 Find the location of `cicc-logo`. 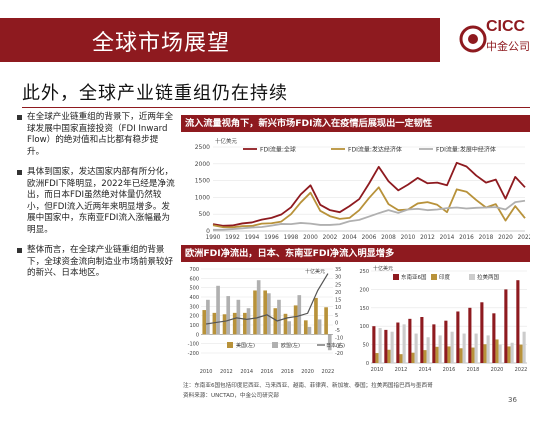

cicc-logo is located at coordinates (473, 39).